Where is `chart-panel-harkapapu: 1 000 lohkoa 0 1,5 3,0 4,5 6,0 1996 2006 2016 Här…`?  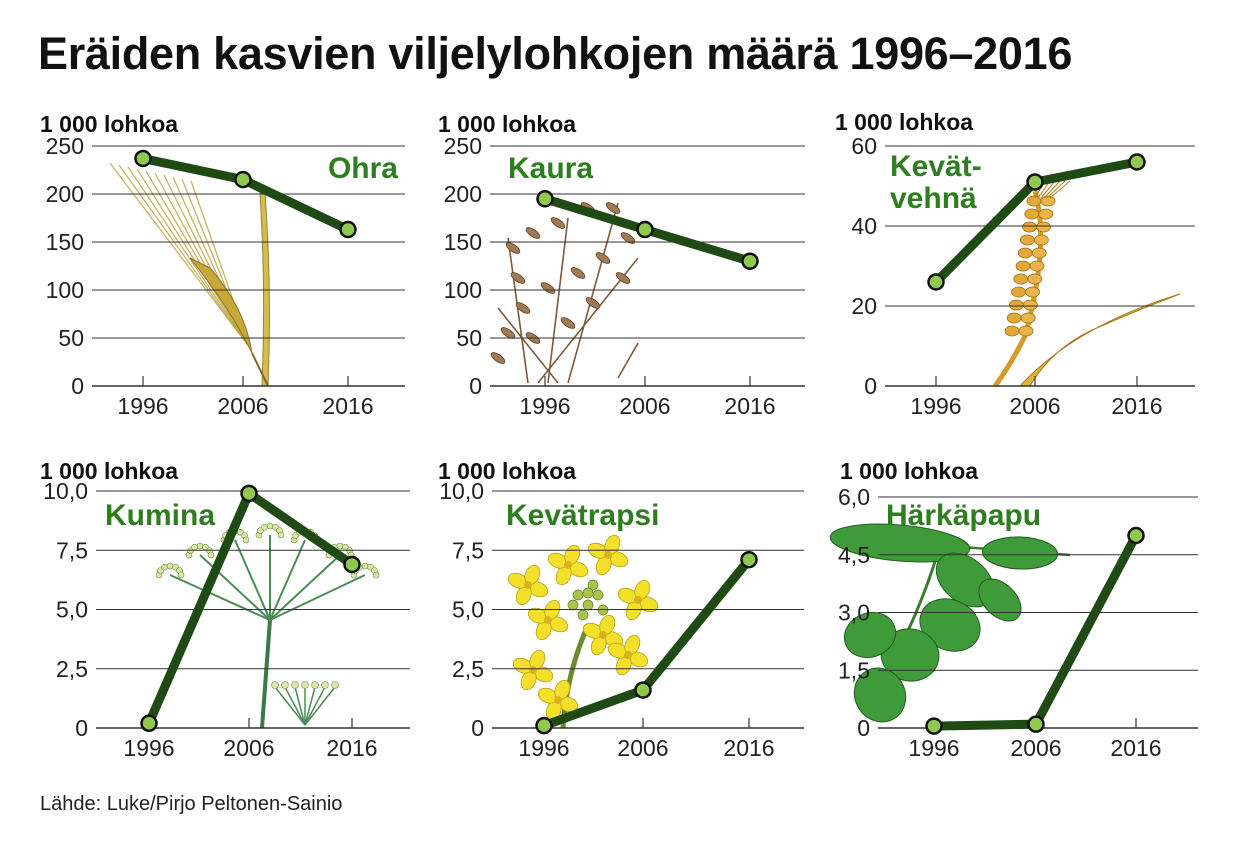 chart-panel-harkapapu: 1 000 lohkoa 0 1,5 3,0 4,5 6,0 1996 2006 2016 Här… is located at coordinates (1013, 609).